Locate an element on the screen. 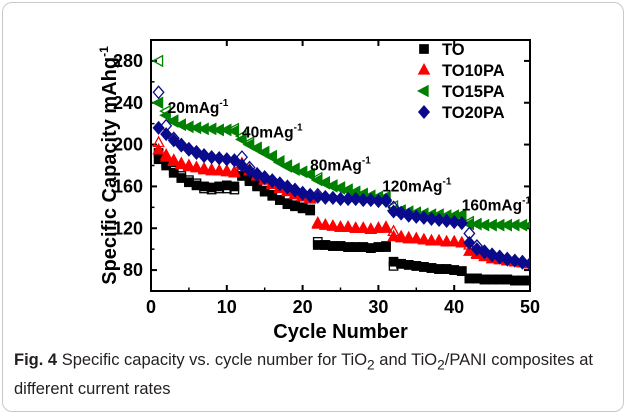 This screenshot has height=414, width=627. y-tick-label: 120 is located at coordinates (128, 228).